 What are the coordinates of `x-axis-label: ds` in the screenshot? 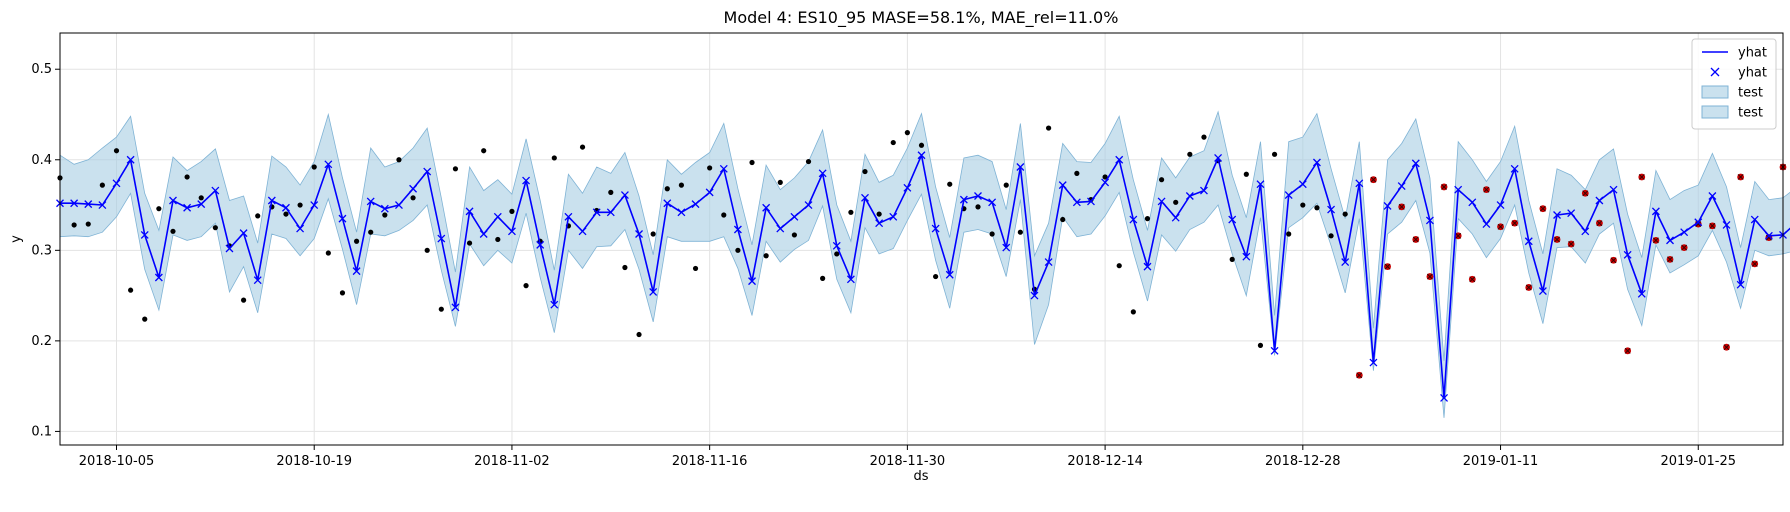 It's located at (920, 476).